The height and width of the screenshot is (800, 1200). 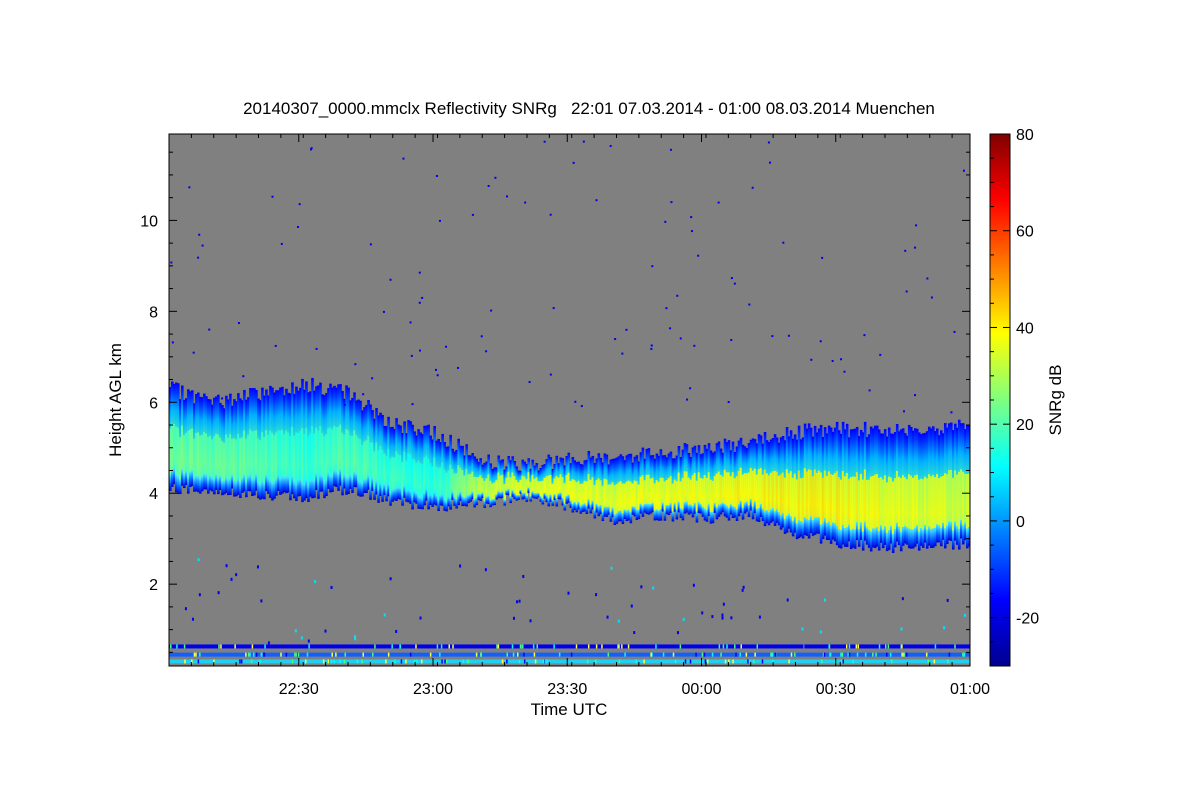 What do you see at coordinates (569, 654) in the screenshot?
I see `clutter-band` at bounding box center [569, 654].